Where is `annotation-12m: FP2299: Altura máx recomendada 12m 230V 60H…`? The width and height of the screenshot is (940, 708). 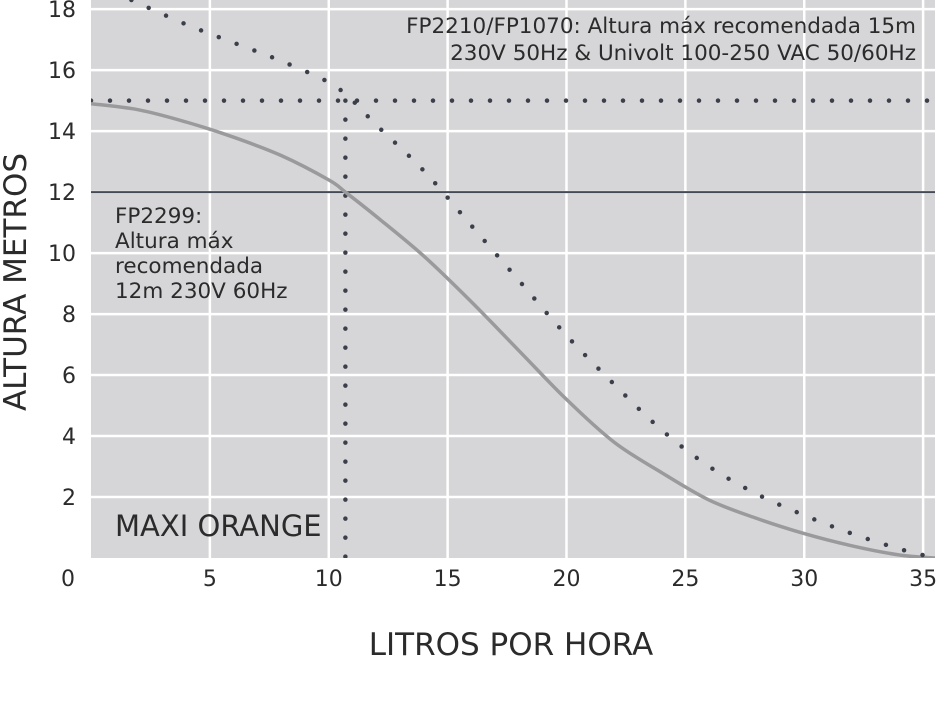 annotation-12m: FP2299: Altura máx recomendada 12m 230V 60H… is located at coordinates (201, 254).